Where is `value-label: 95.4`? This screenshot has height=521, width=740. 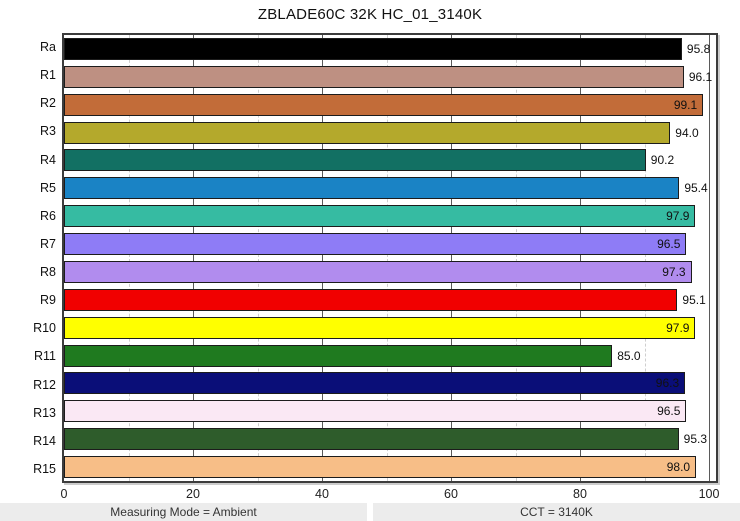 value-label: 95.4 is located at coordinates (696, 188).